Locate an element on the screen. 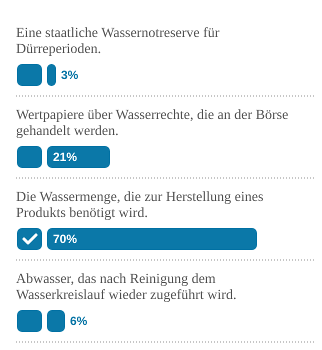 The width and height of the screenshot is (322, 350). data-label: 3% is located at coordinates (70, 75).